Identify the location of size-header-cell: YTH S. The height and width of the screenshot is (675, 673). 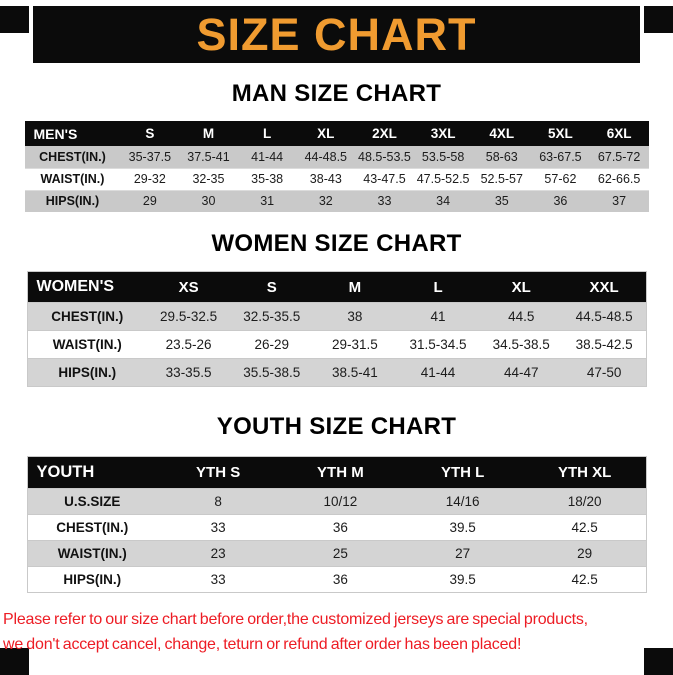
(218, 472).